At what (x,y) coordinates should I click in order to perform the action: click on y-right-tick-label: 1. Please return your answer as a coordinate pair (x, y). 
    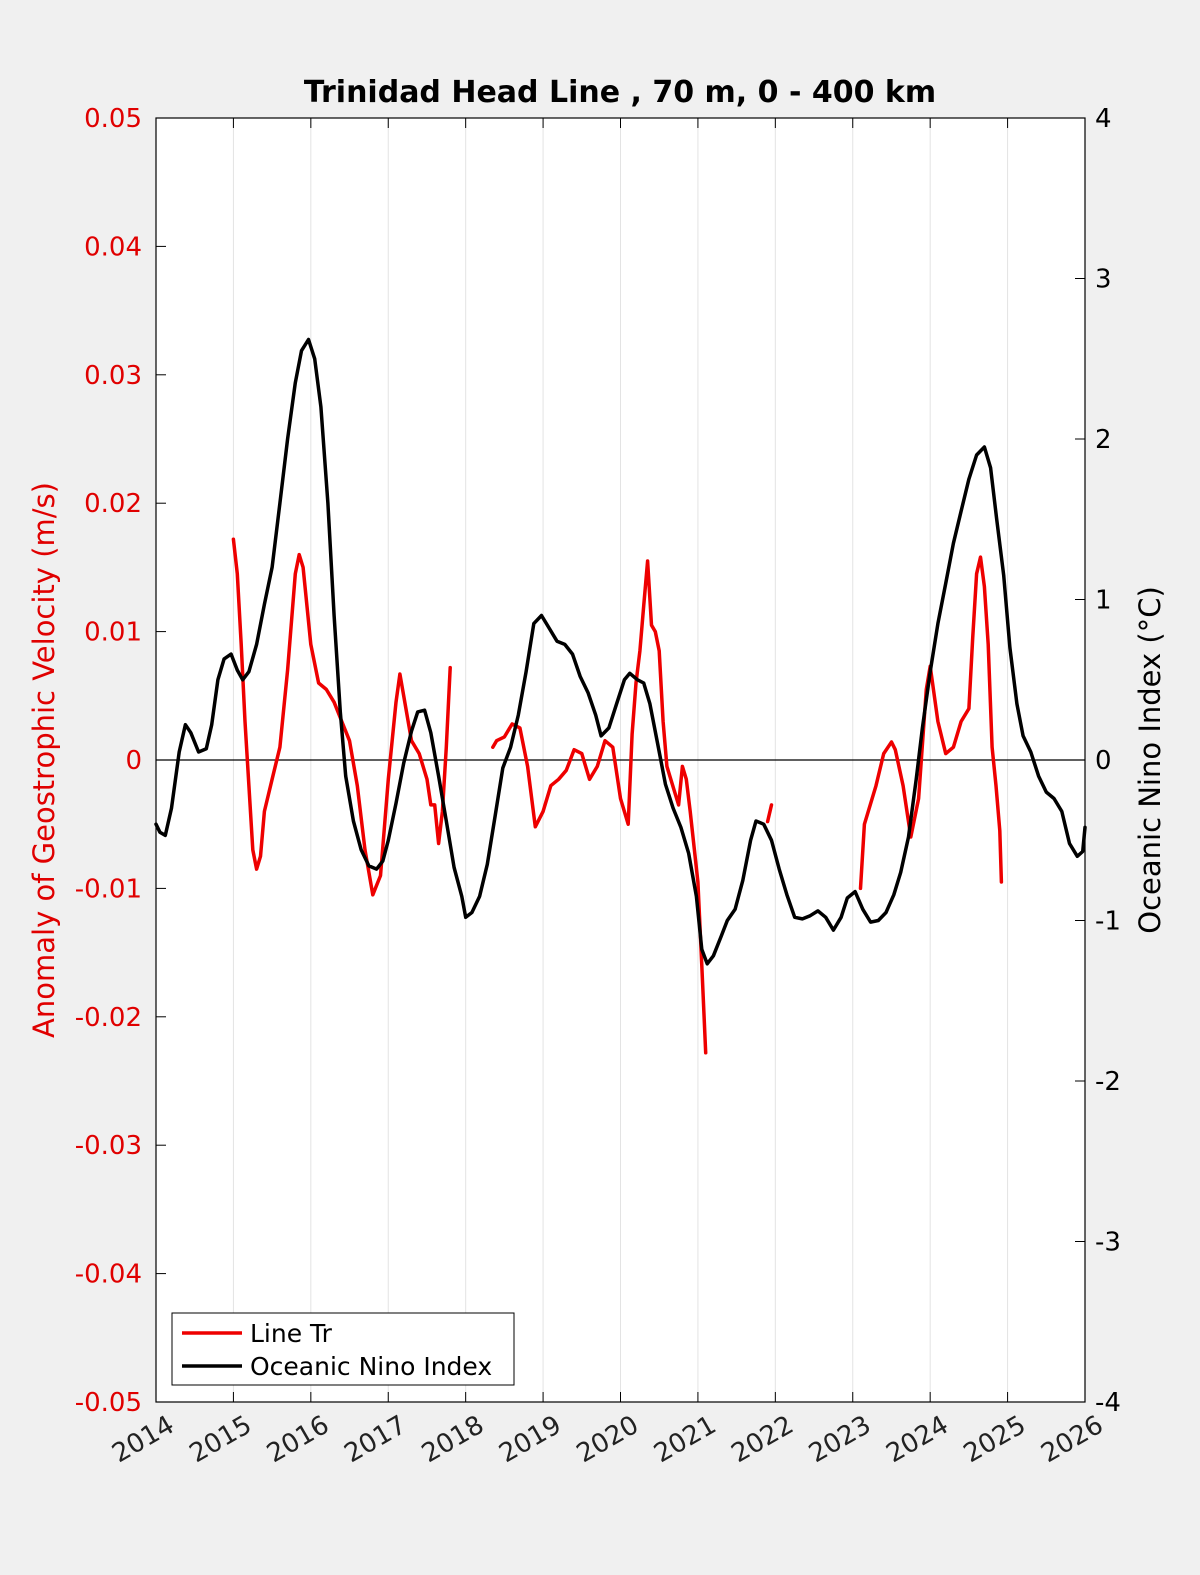
    Looking at the image, I should click on (1103, 601).